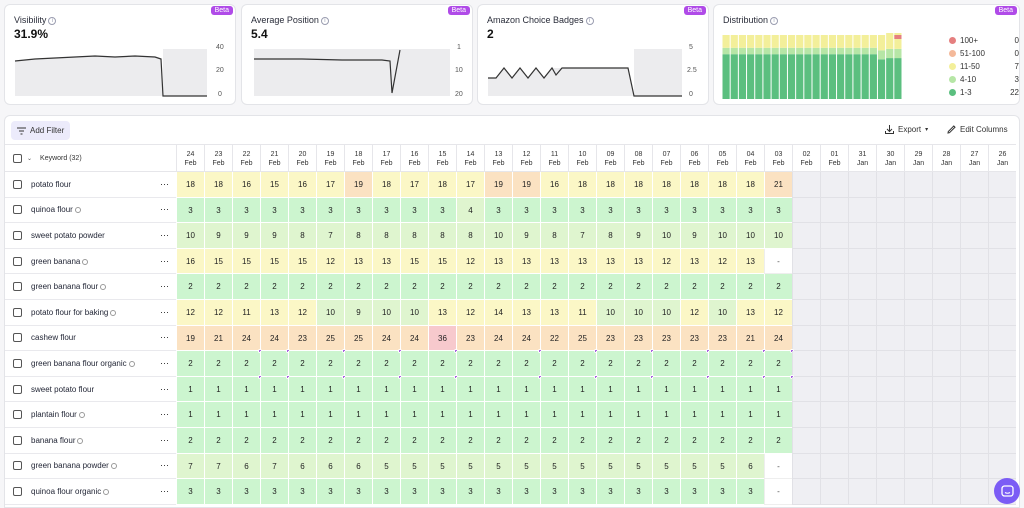  I want to click on table-row: green banana flour organic ⋯, so click(90, 364).